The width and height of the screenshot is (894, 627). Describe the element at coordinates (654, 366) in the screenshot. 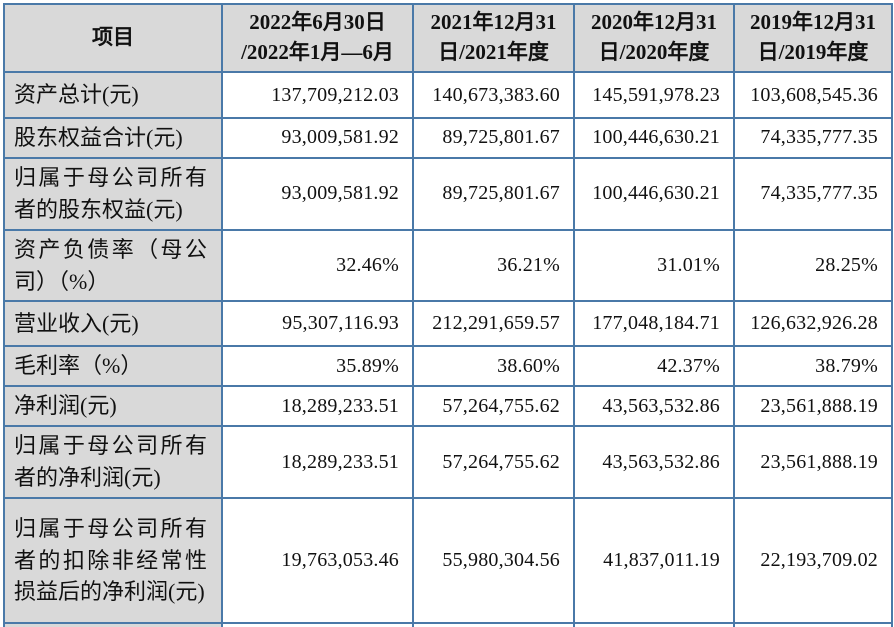

I see `row-value-cell: 42.37%` at that location.